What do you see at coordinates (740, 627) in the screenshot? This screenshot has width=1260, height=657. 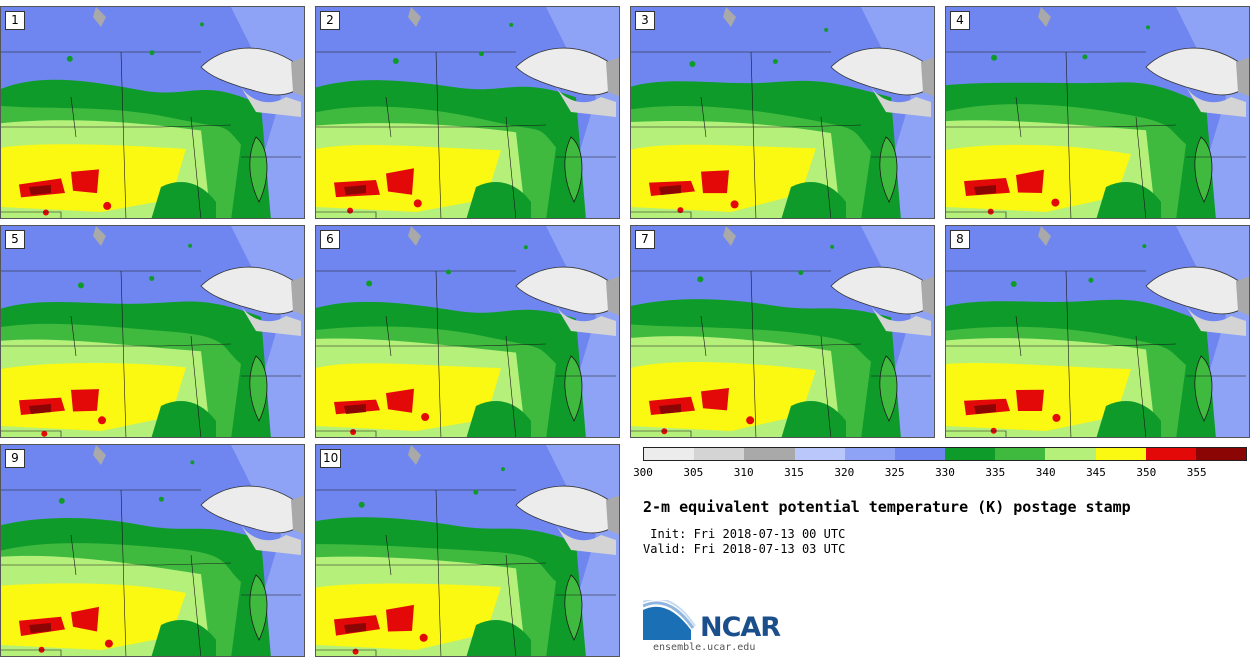 I see `logo-text: NCAR` at bounding box center [740, 627].